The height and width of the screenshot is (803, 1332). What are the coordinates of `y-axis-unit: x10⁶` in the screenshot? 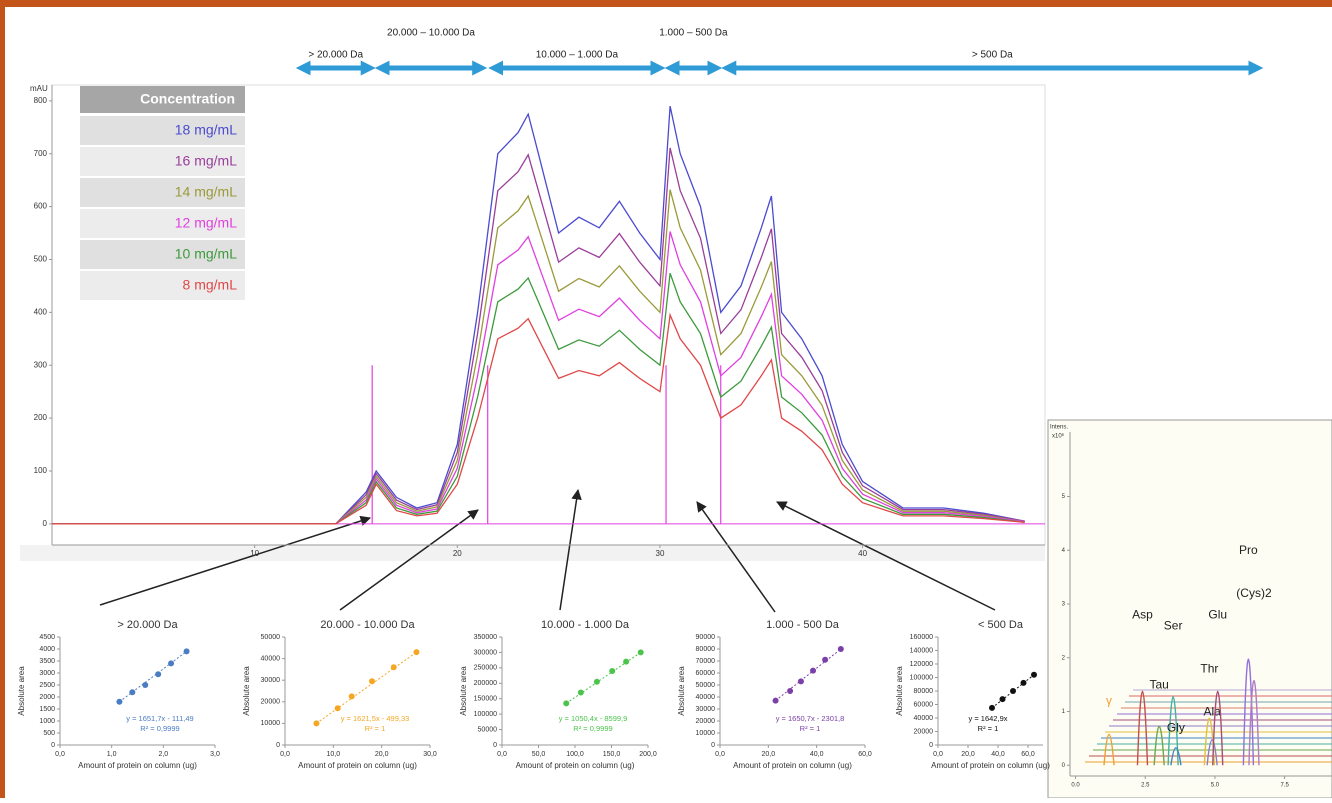 It's located at (1058, 436).